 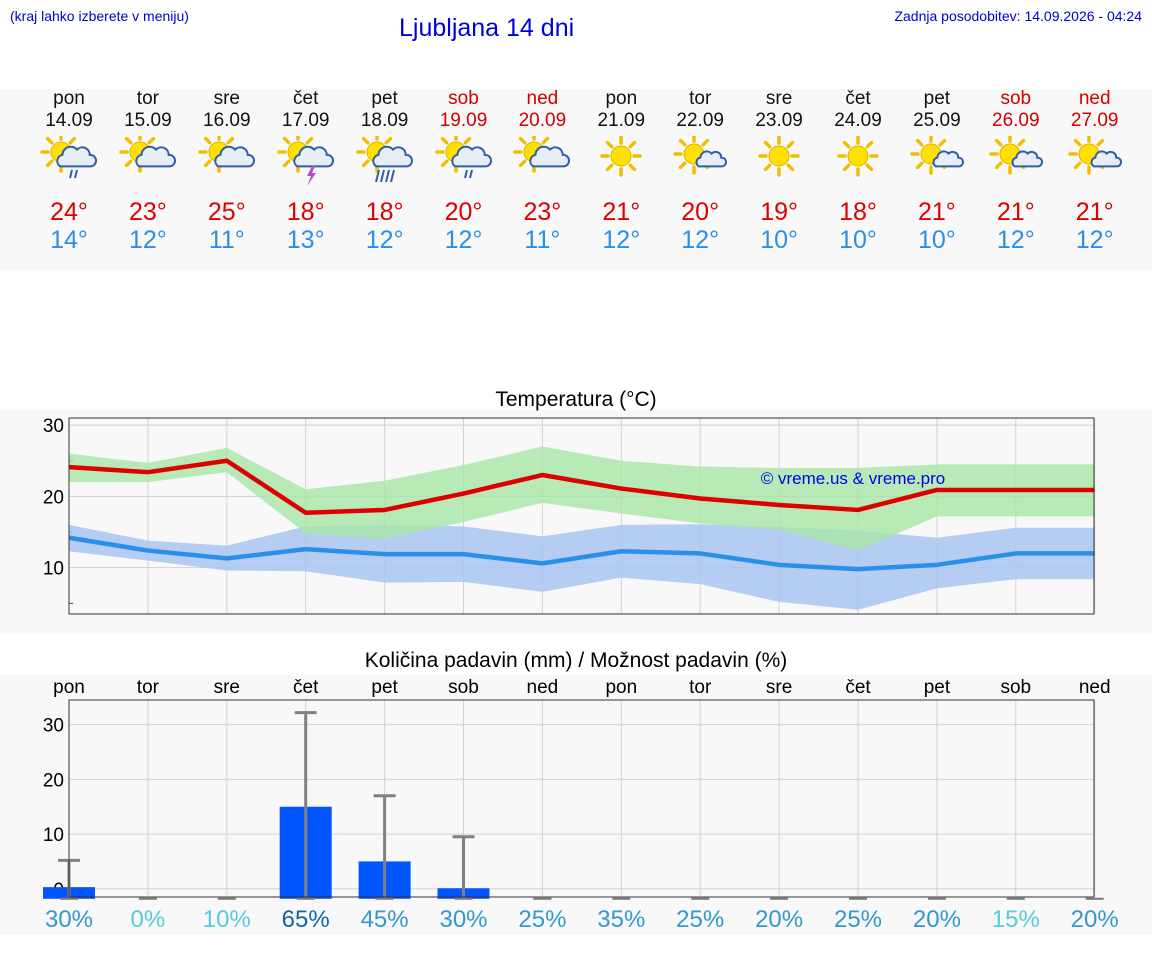 What do you see at coordinates (99, 16) in the screenshot?
I see `location-hint: (kraj lahko izberete v meniju)` at bounding box center [99, 16].